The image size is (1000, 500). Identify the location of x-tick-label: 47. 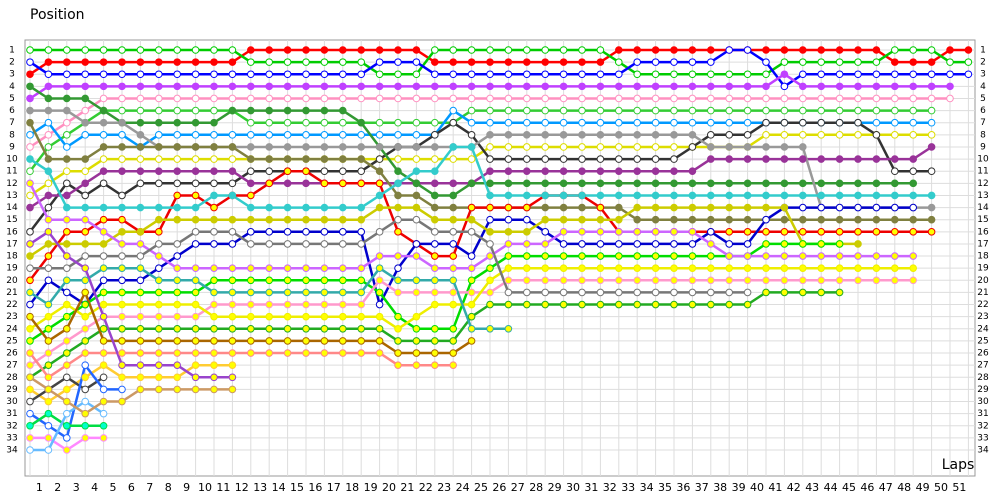
(886, 487).